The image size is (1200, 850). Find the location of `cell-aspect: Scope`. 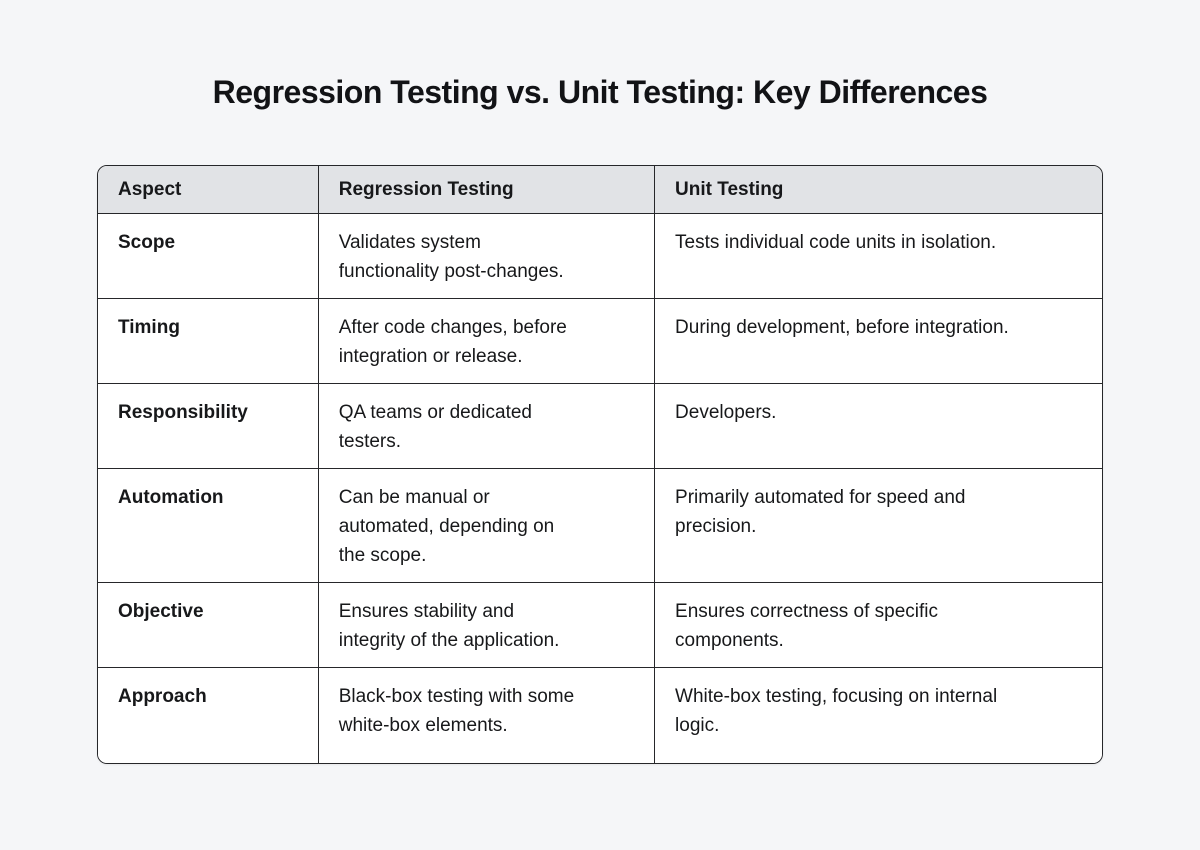

cell-aspect: Scope is located at coordinates (208, 256).